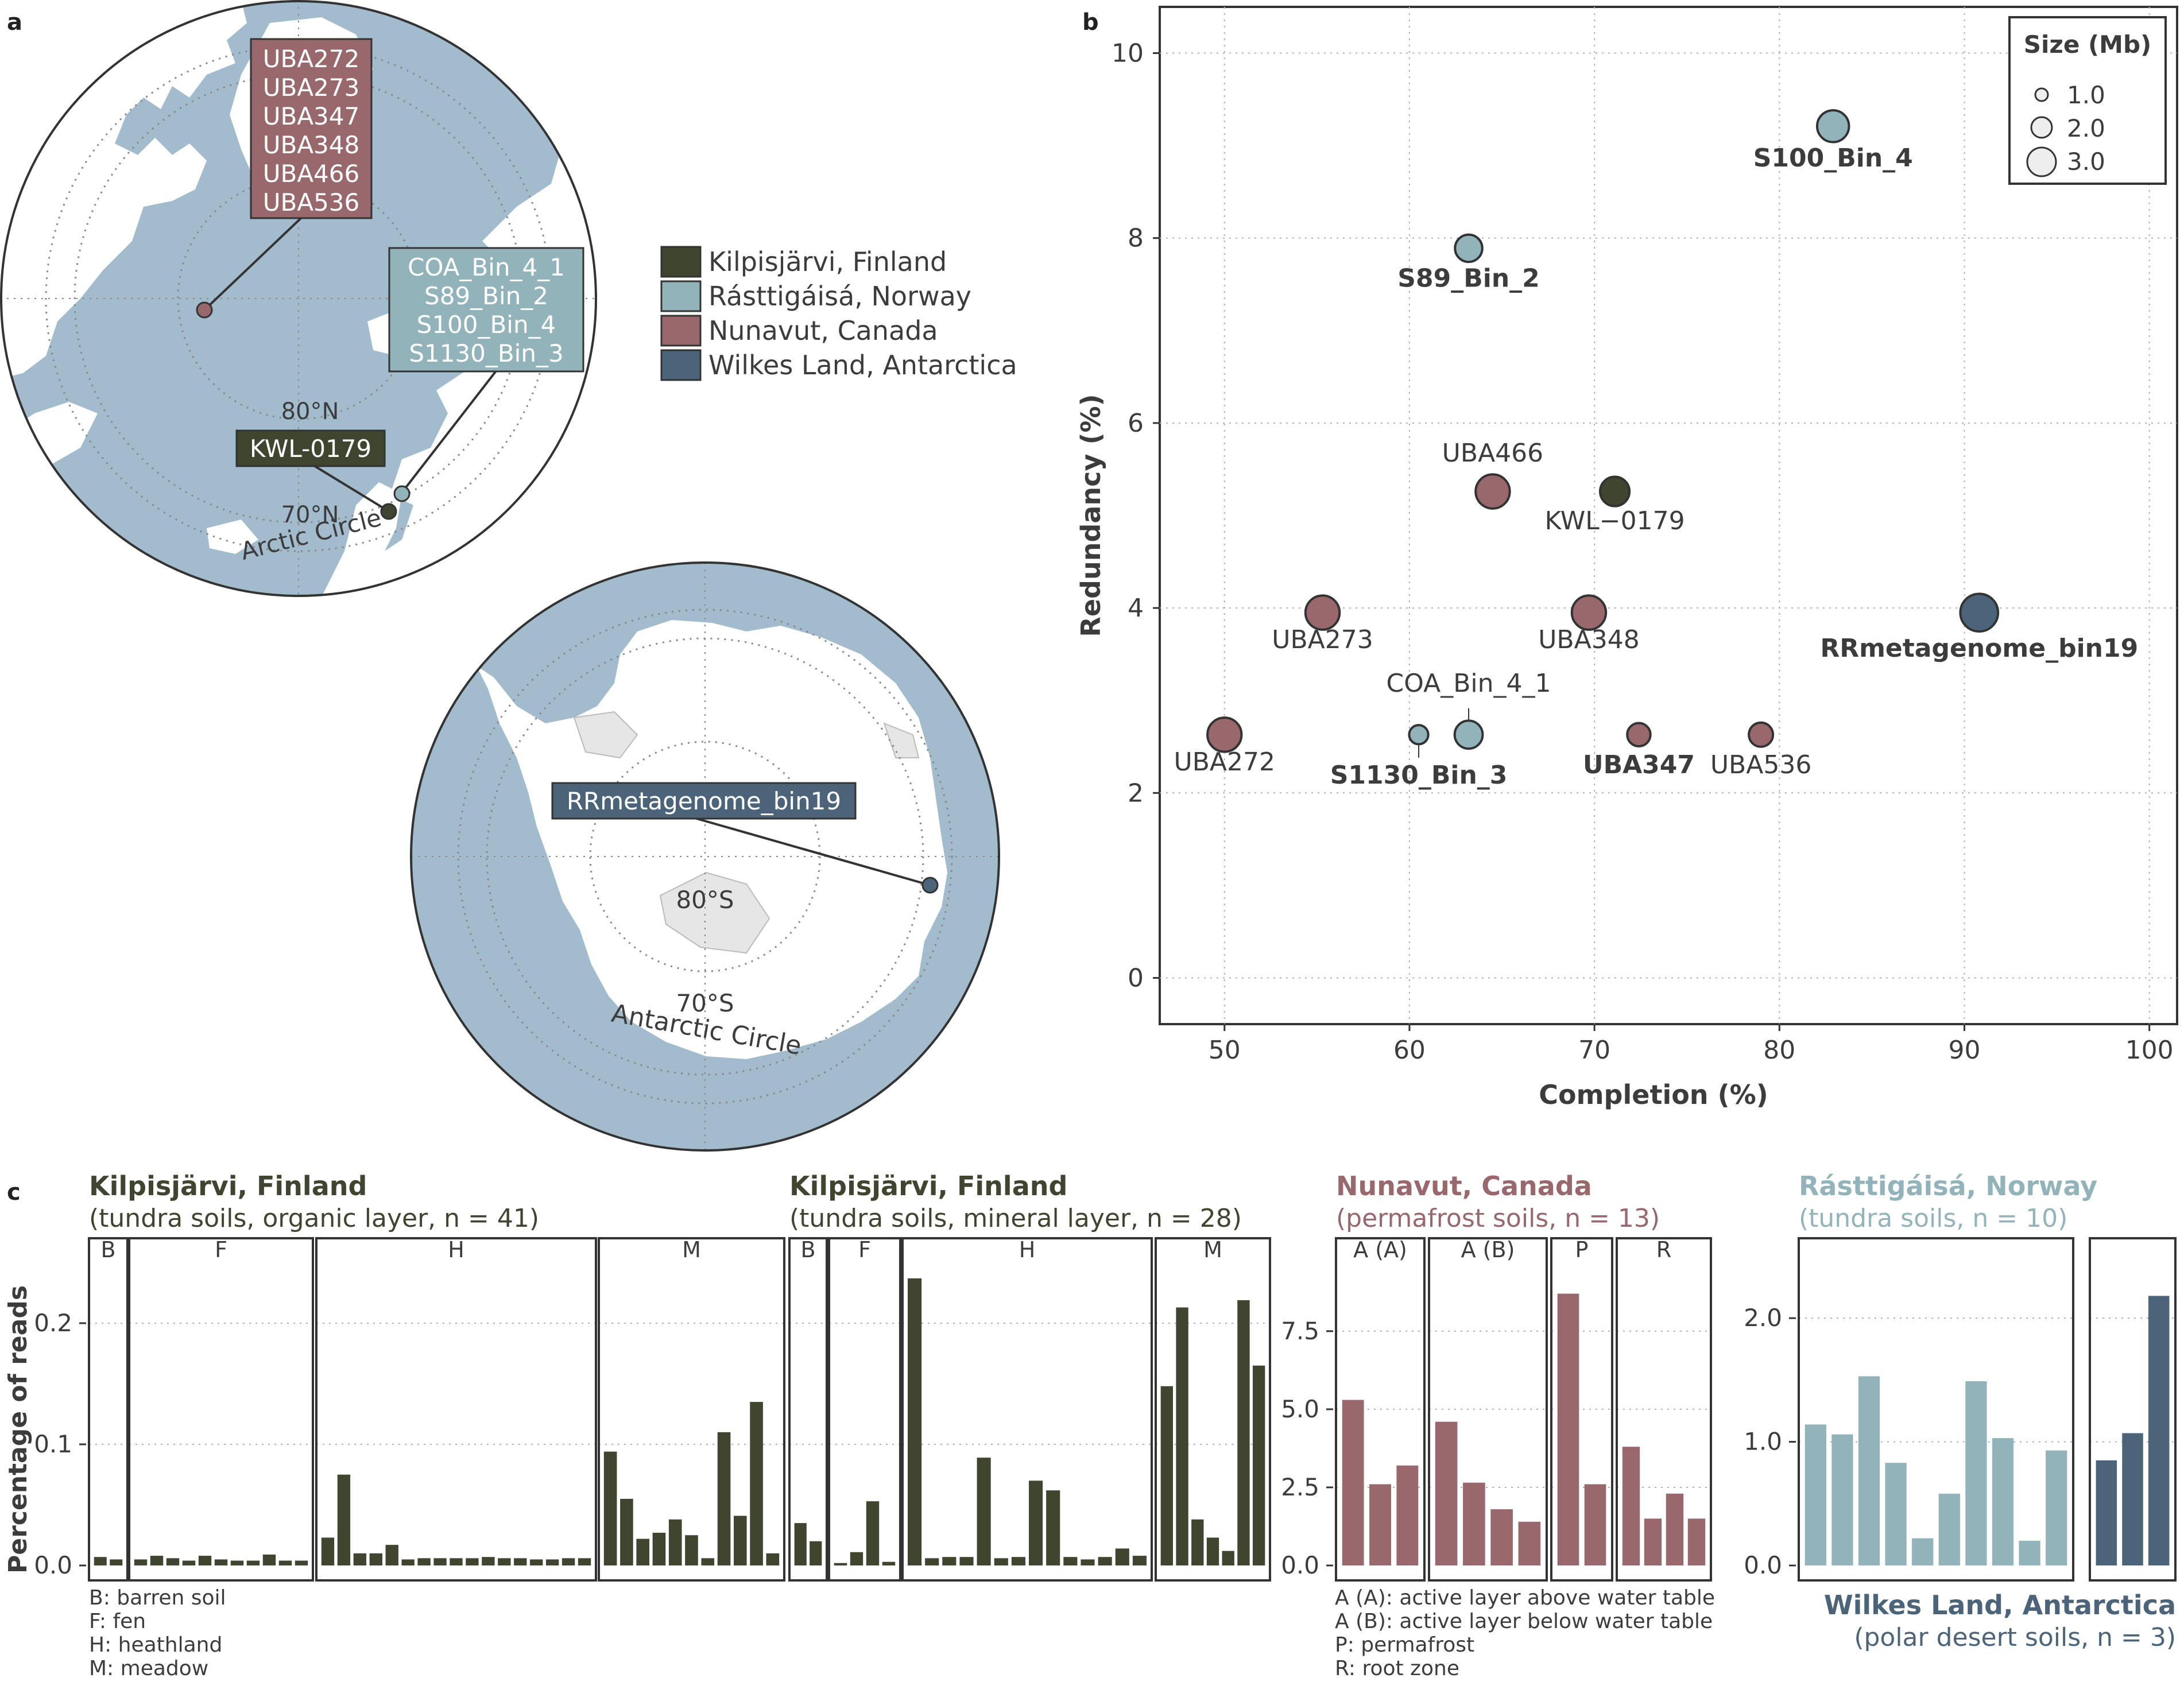 The image size is (2184, 1682). What do you see at coordinates (681, 262) in the screenshot?
I see `legend-swatch-kilpisjarvi` at bounding box center [681, 262].